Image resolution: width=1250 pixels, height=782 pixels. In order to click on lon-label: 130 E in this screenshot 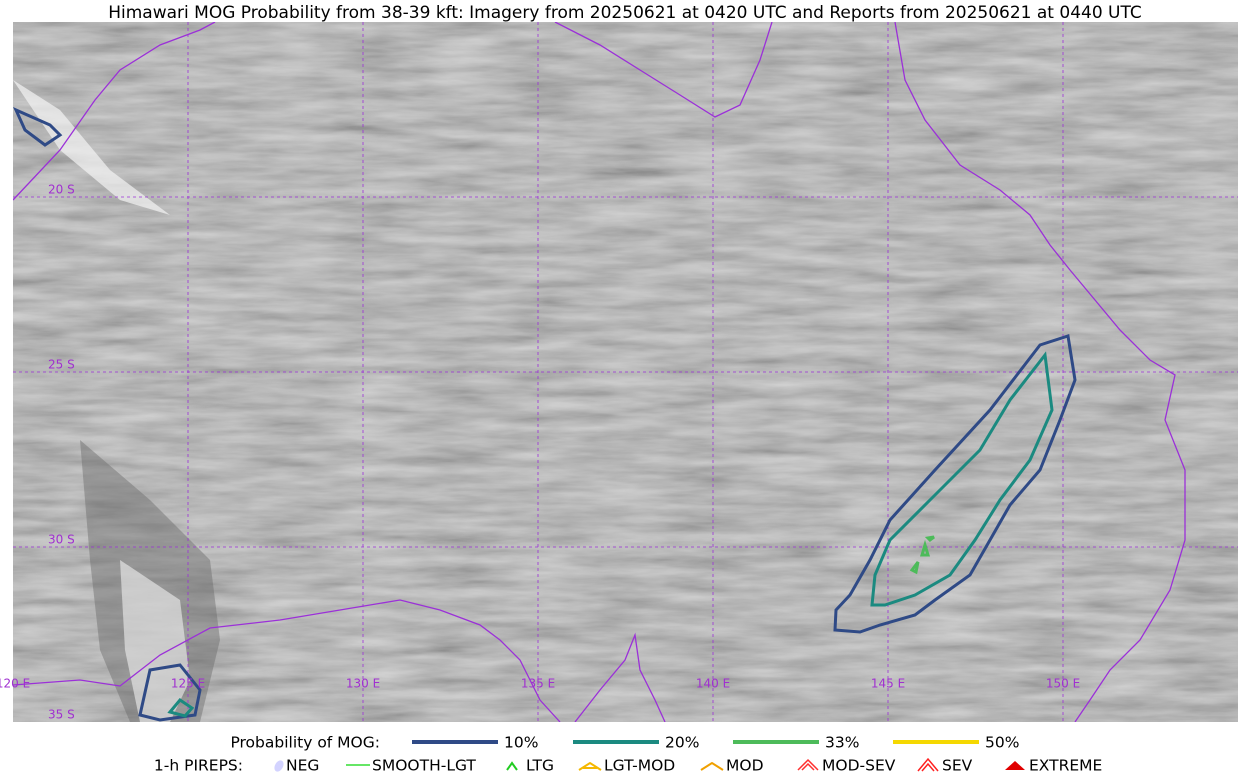, I will do `click(363, 684)`.